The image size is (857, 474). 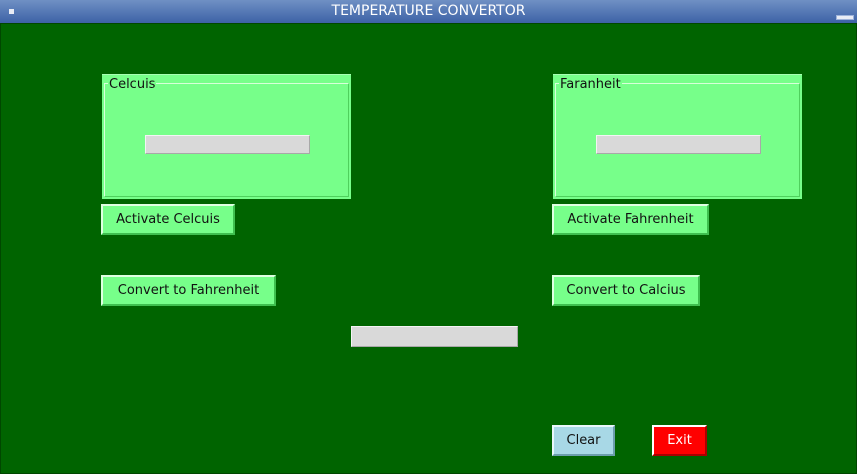 What do you see at coordinates (678, 144) in the screenshot?
I see `fahrenheit-input` at bounding box center [678, 144].